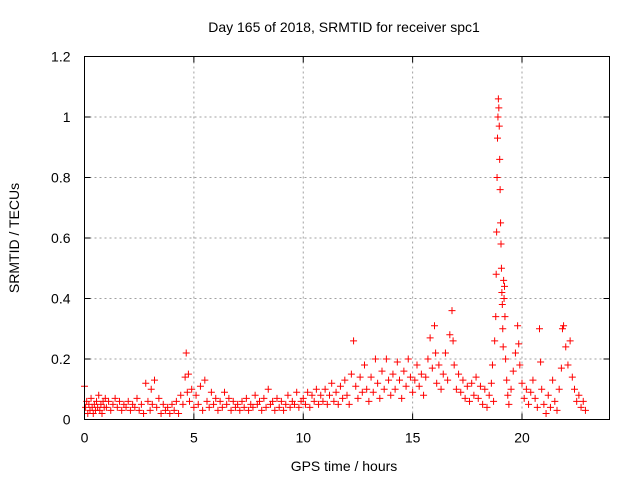 Image resolution: width=640 pixels, height=480 pixels. What do you see at coordinates (194, 438) in the screenshot?
I see `x-tick-label: 5` at bounding box center [194, 438].